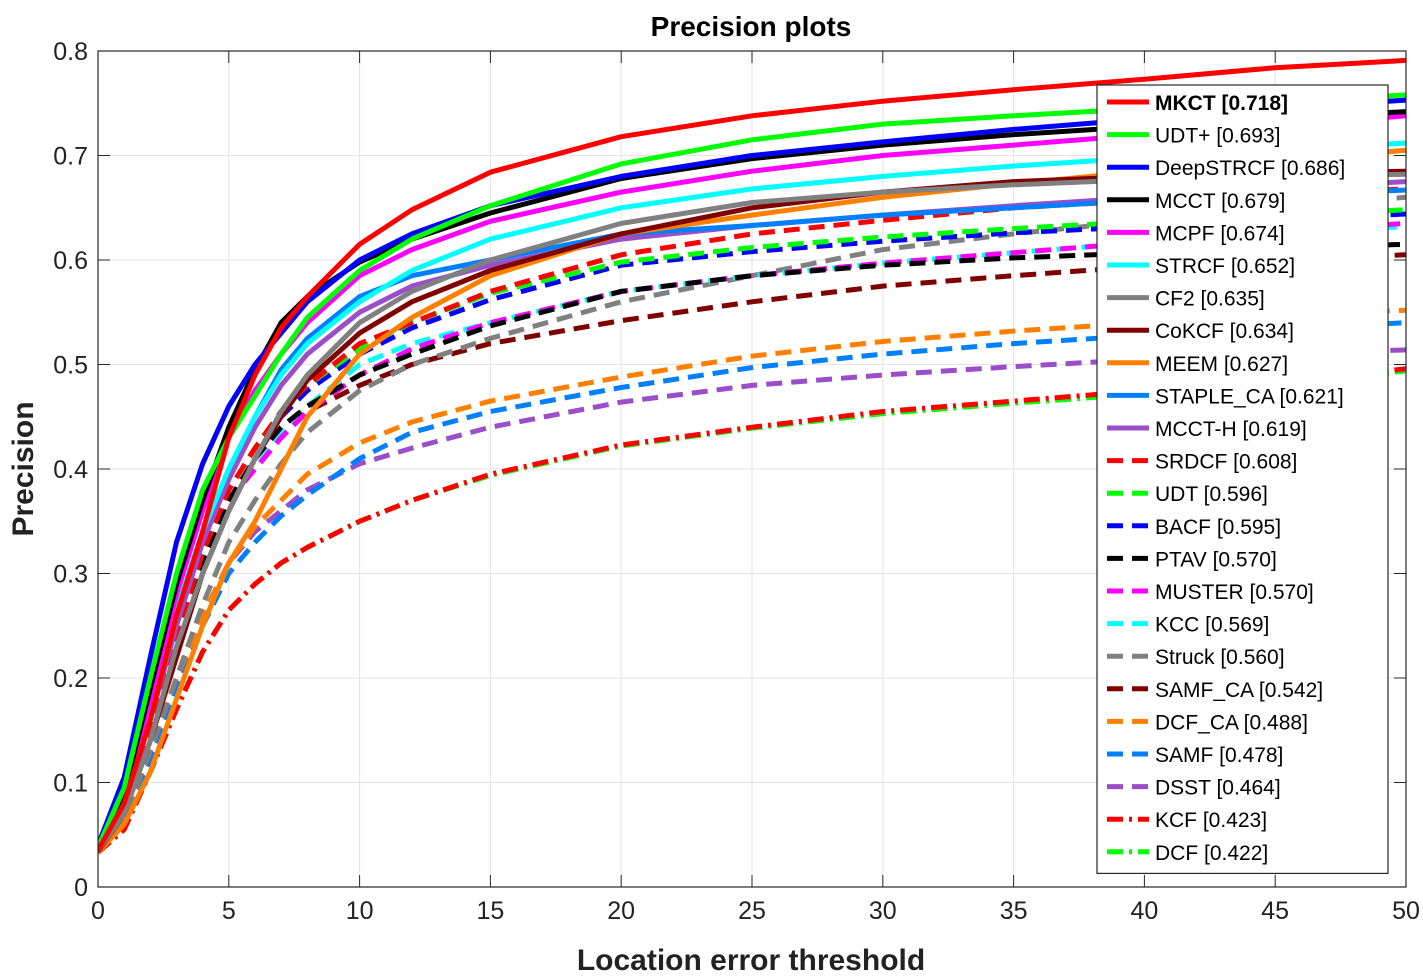  I want to click on chart-title: Precision plots, so click(751, 26).